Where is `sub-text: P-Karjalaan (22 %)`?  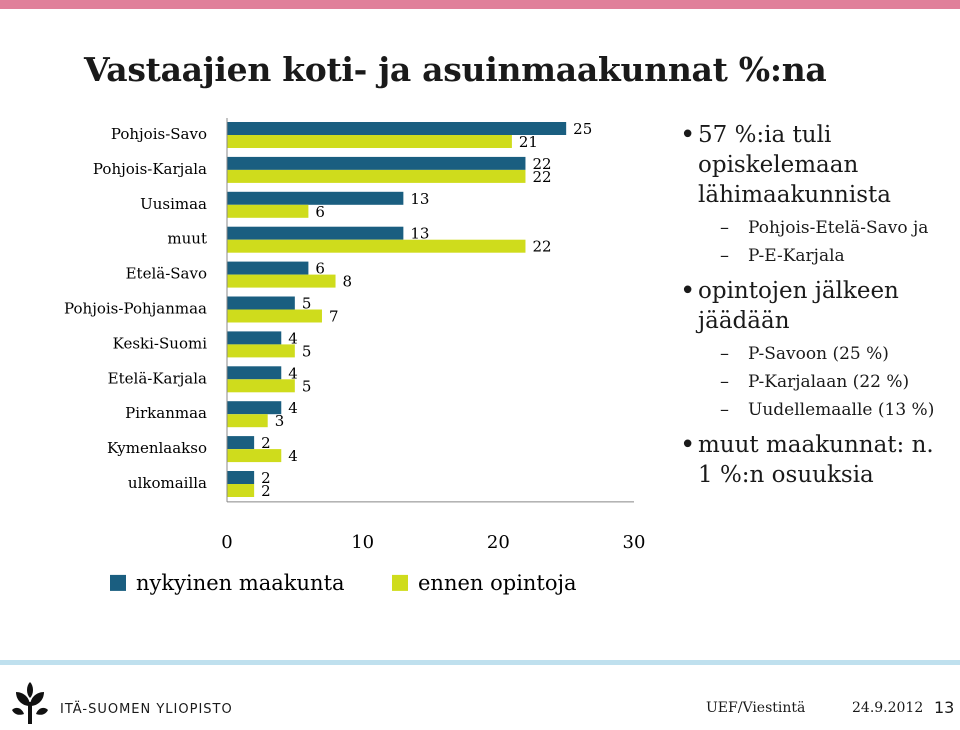 sub-text: P-Karjalaan (22 %) is located at coordinates (829, 382).